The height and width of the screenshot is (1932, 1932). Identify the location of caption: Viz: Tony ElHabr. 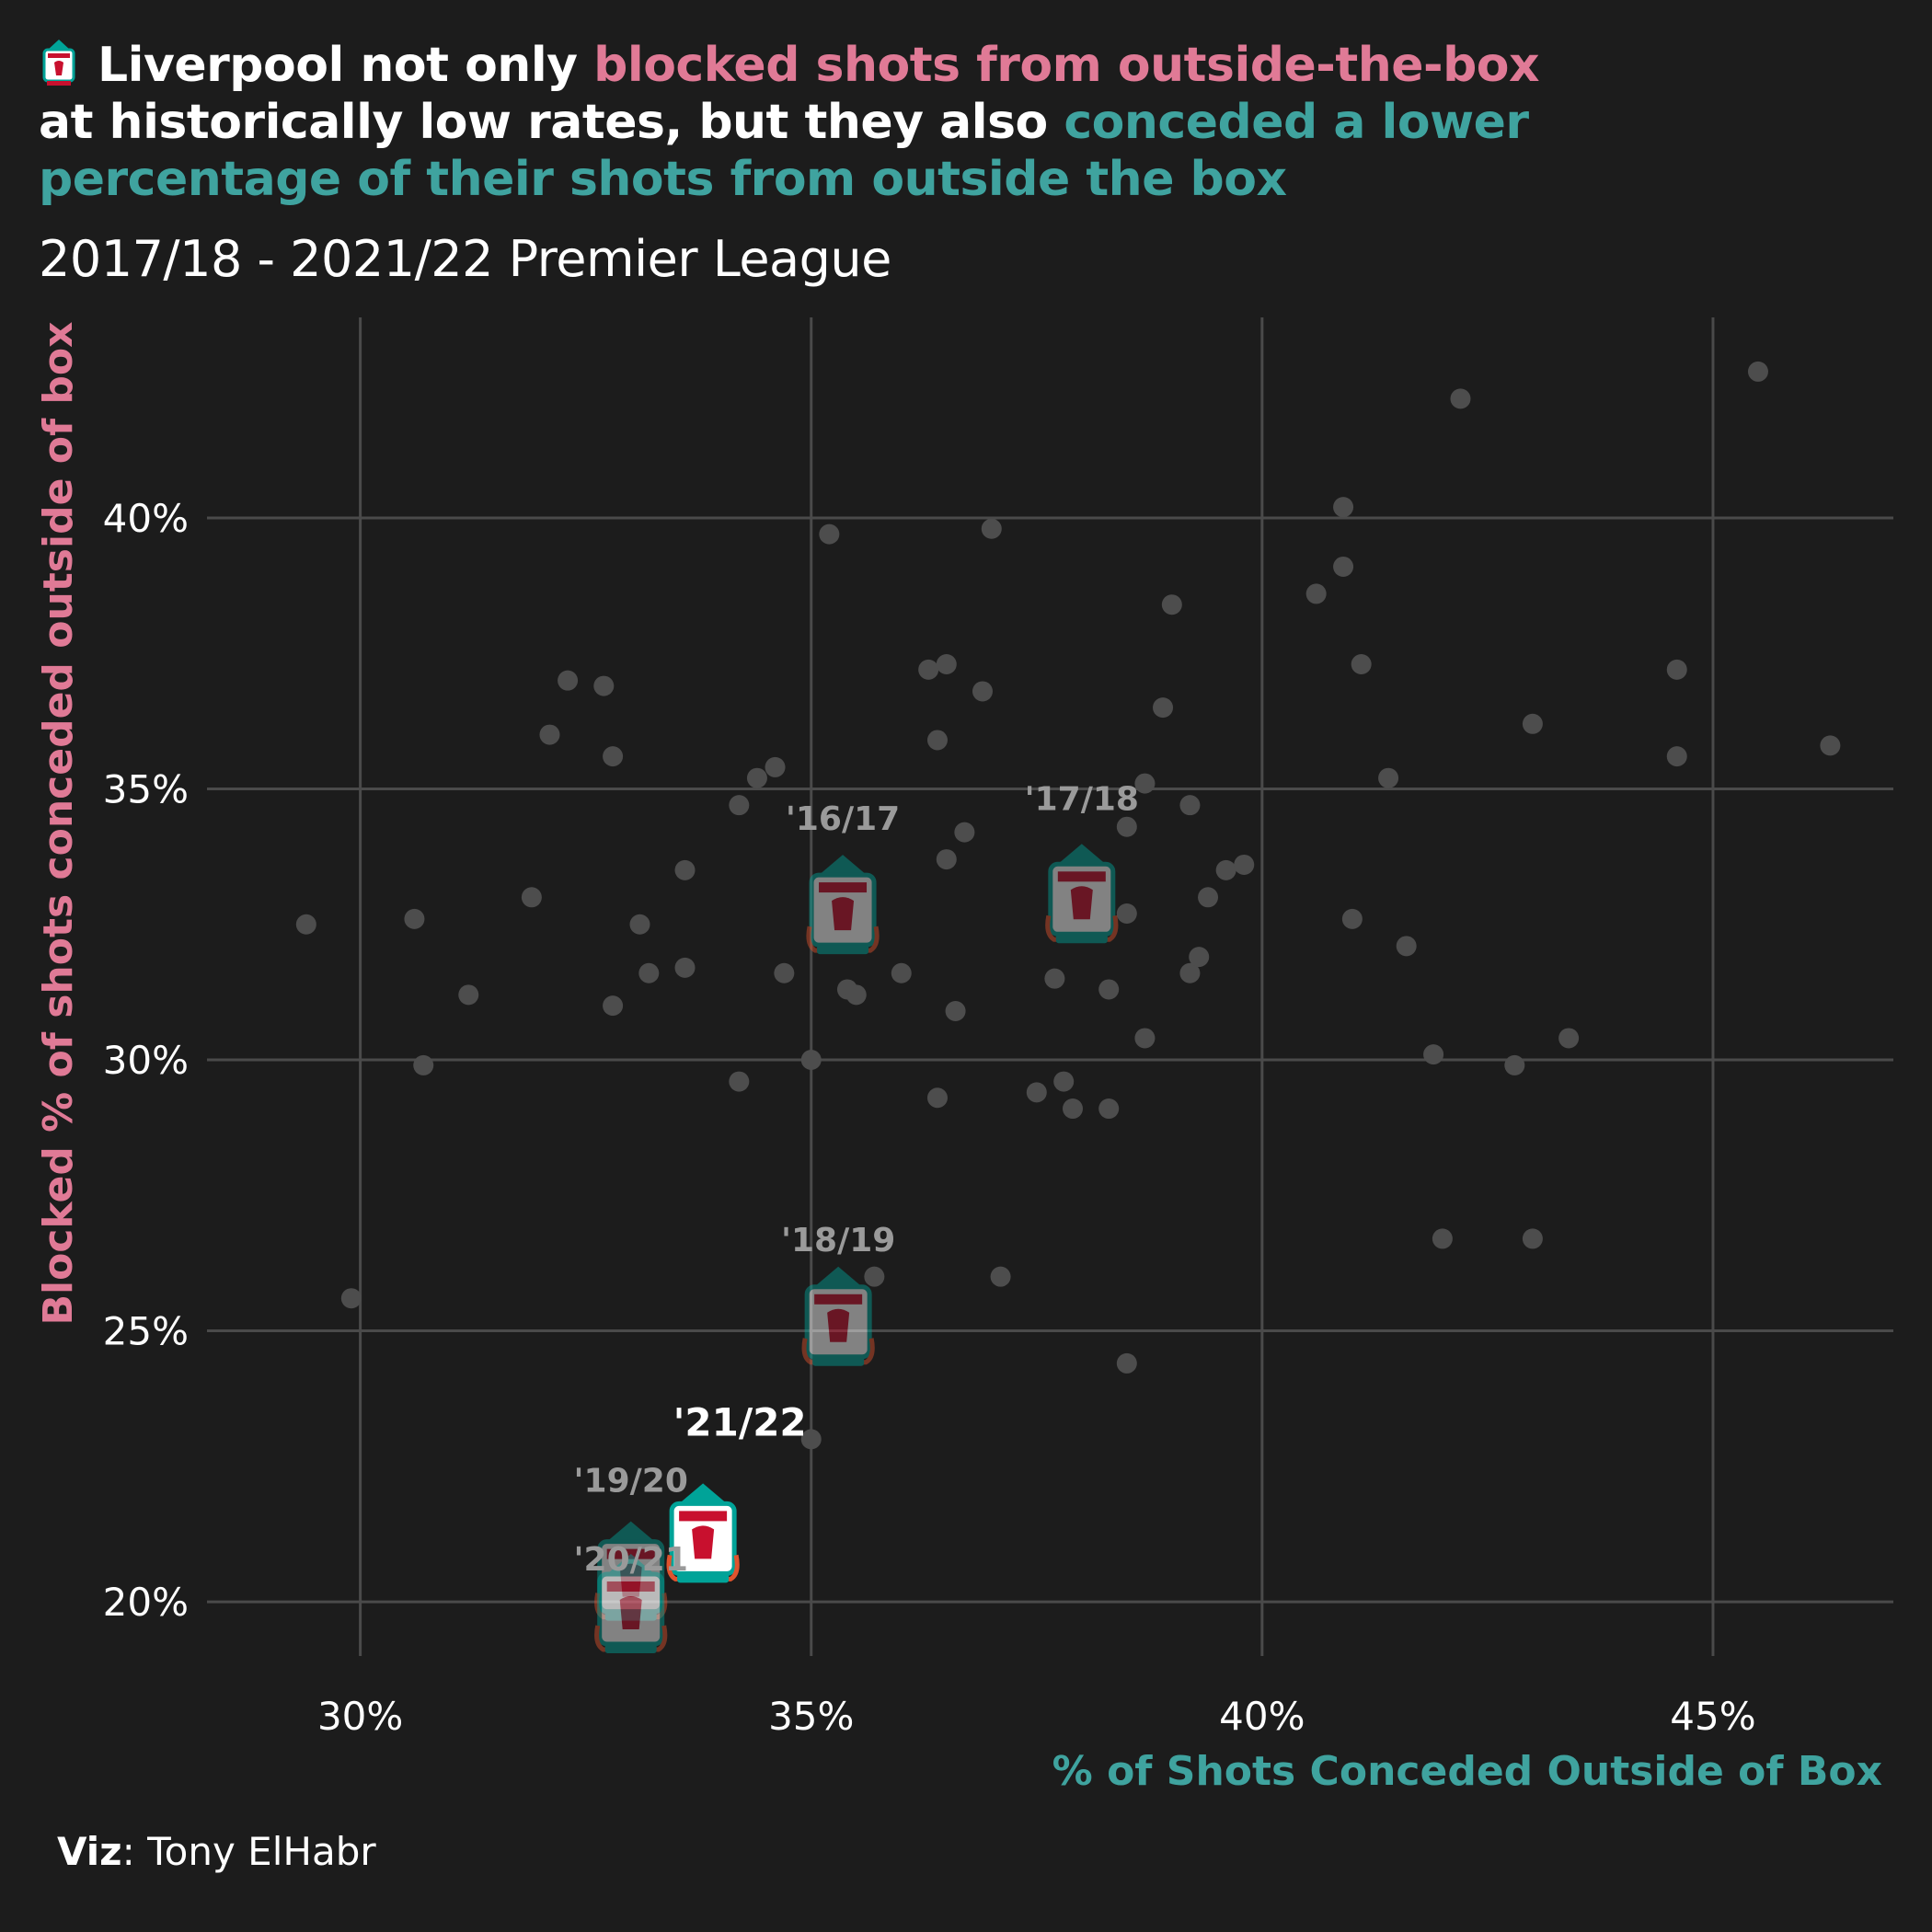
(216, 1851).